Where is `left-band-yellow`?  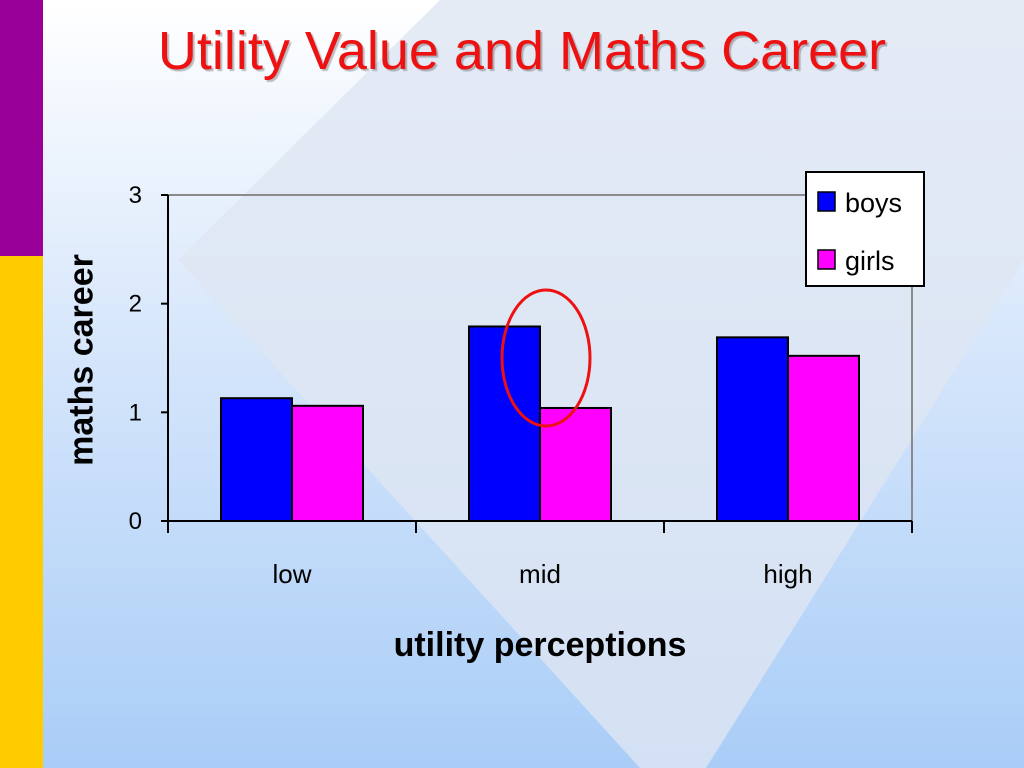 left-band-yellow is located at coordinates (21, 512).